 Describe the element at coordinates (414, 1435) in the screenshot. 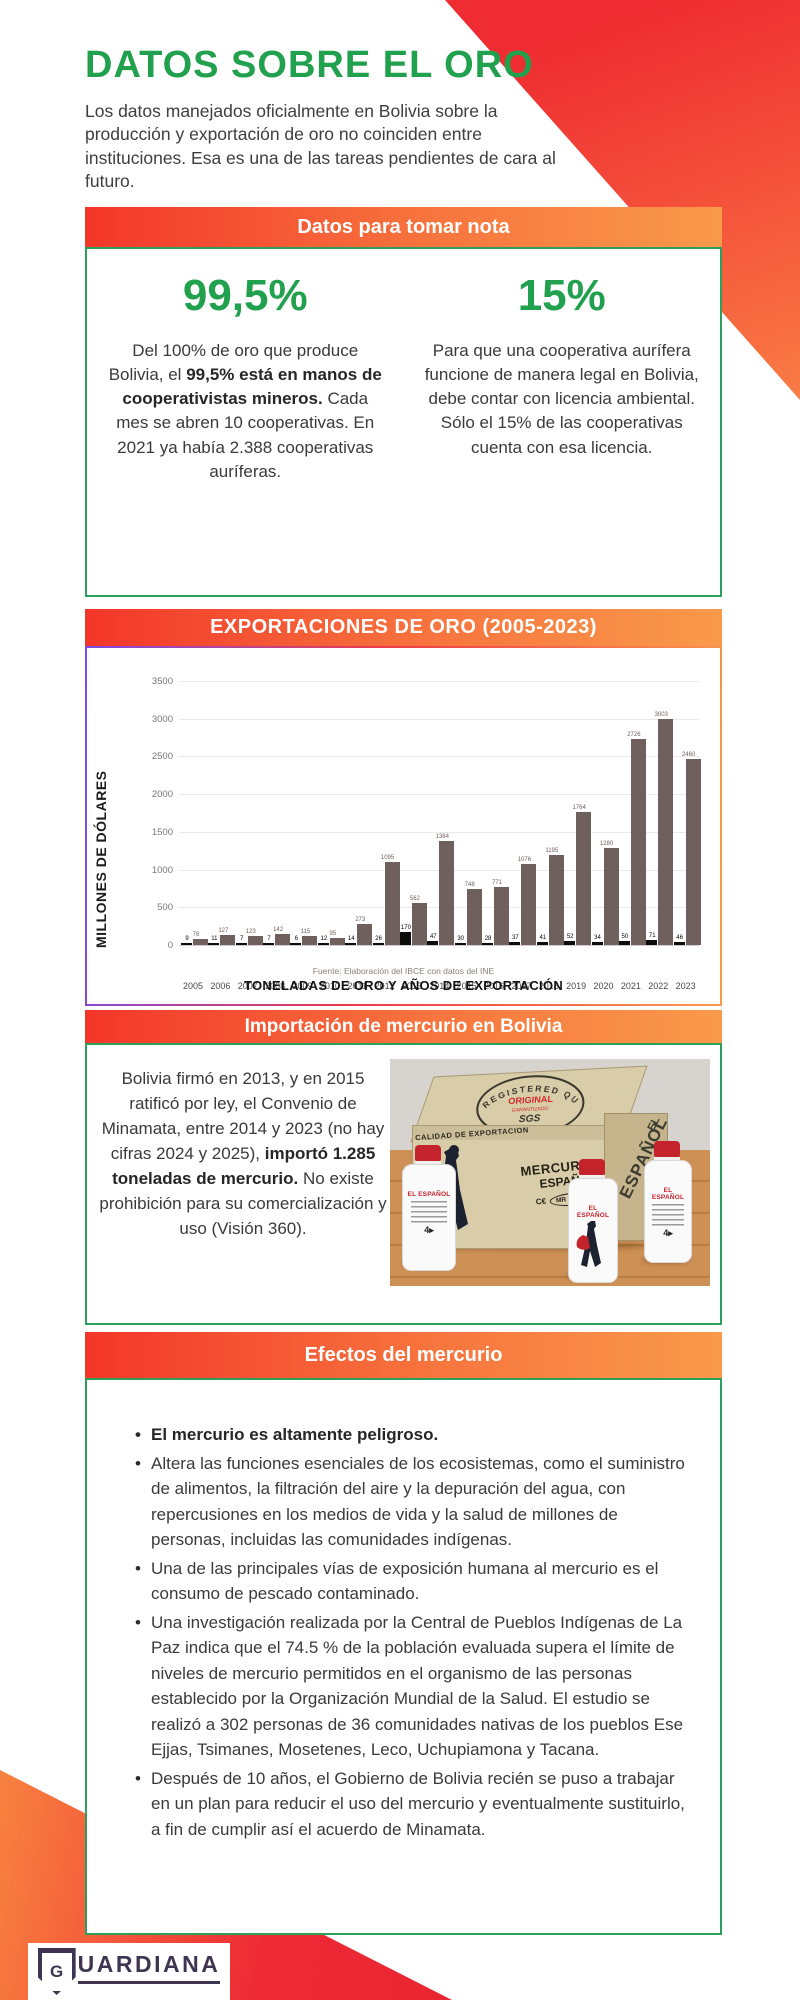

I see `effects-item-1: El mercurio es altamente peligroso.` at that location.